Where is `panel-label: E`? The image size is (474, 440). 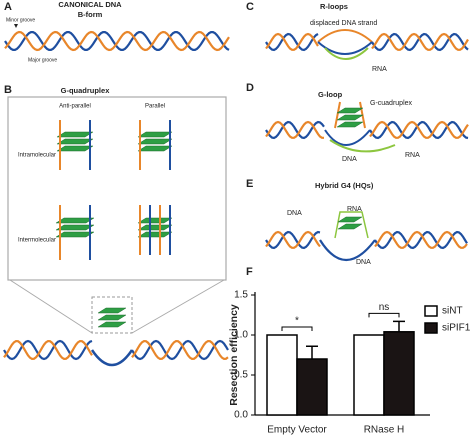
panel-label: E is located at coordinates (249, 184).